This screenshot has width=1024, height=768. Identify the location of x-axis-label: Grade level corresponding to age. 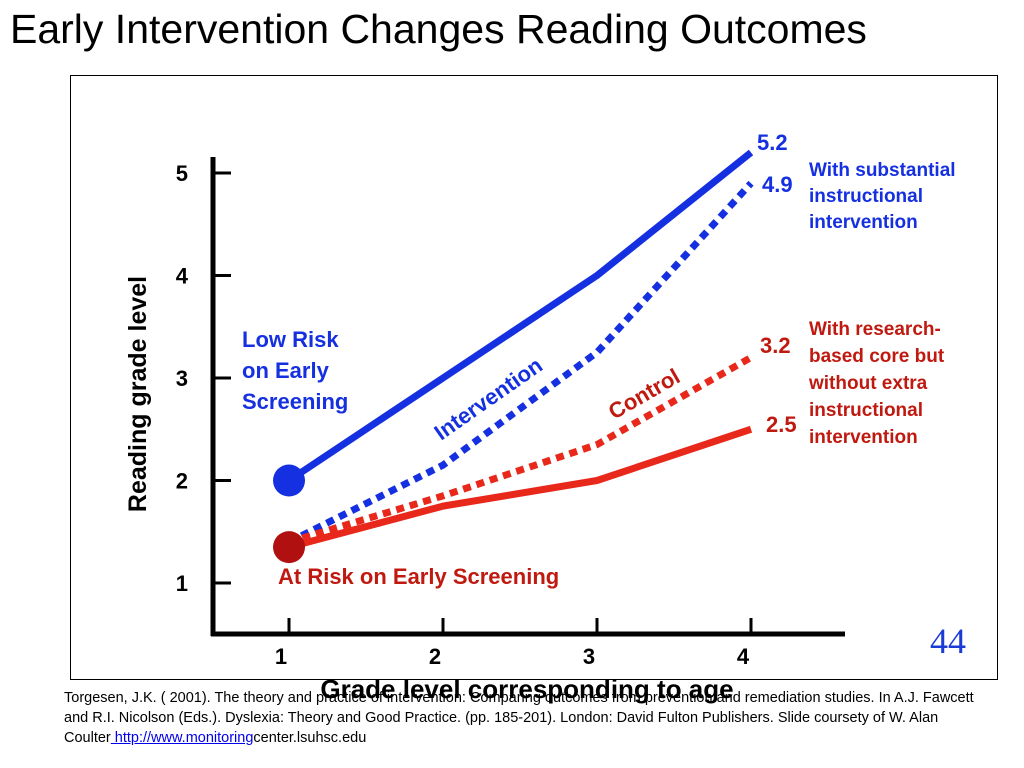
(526, 689).